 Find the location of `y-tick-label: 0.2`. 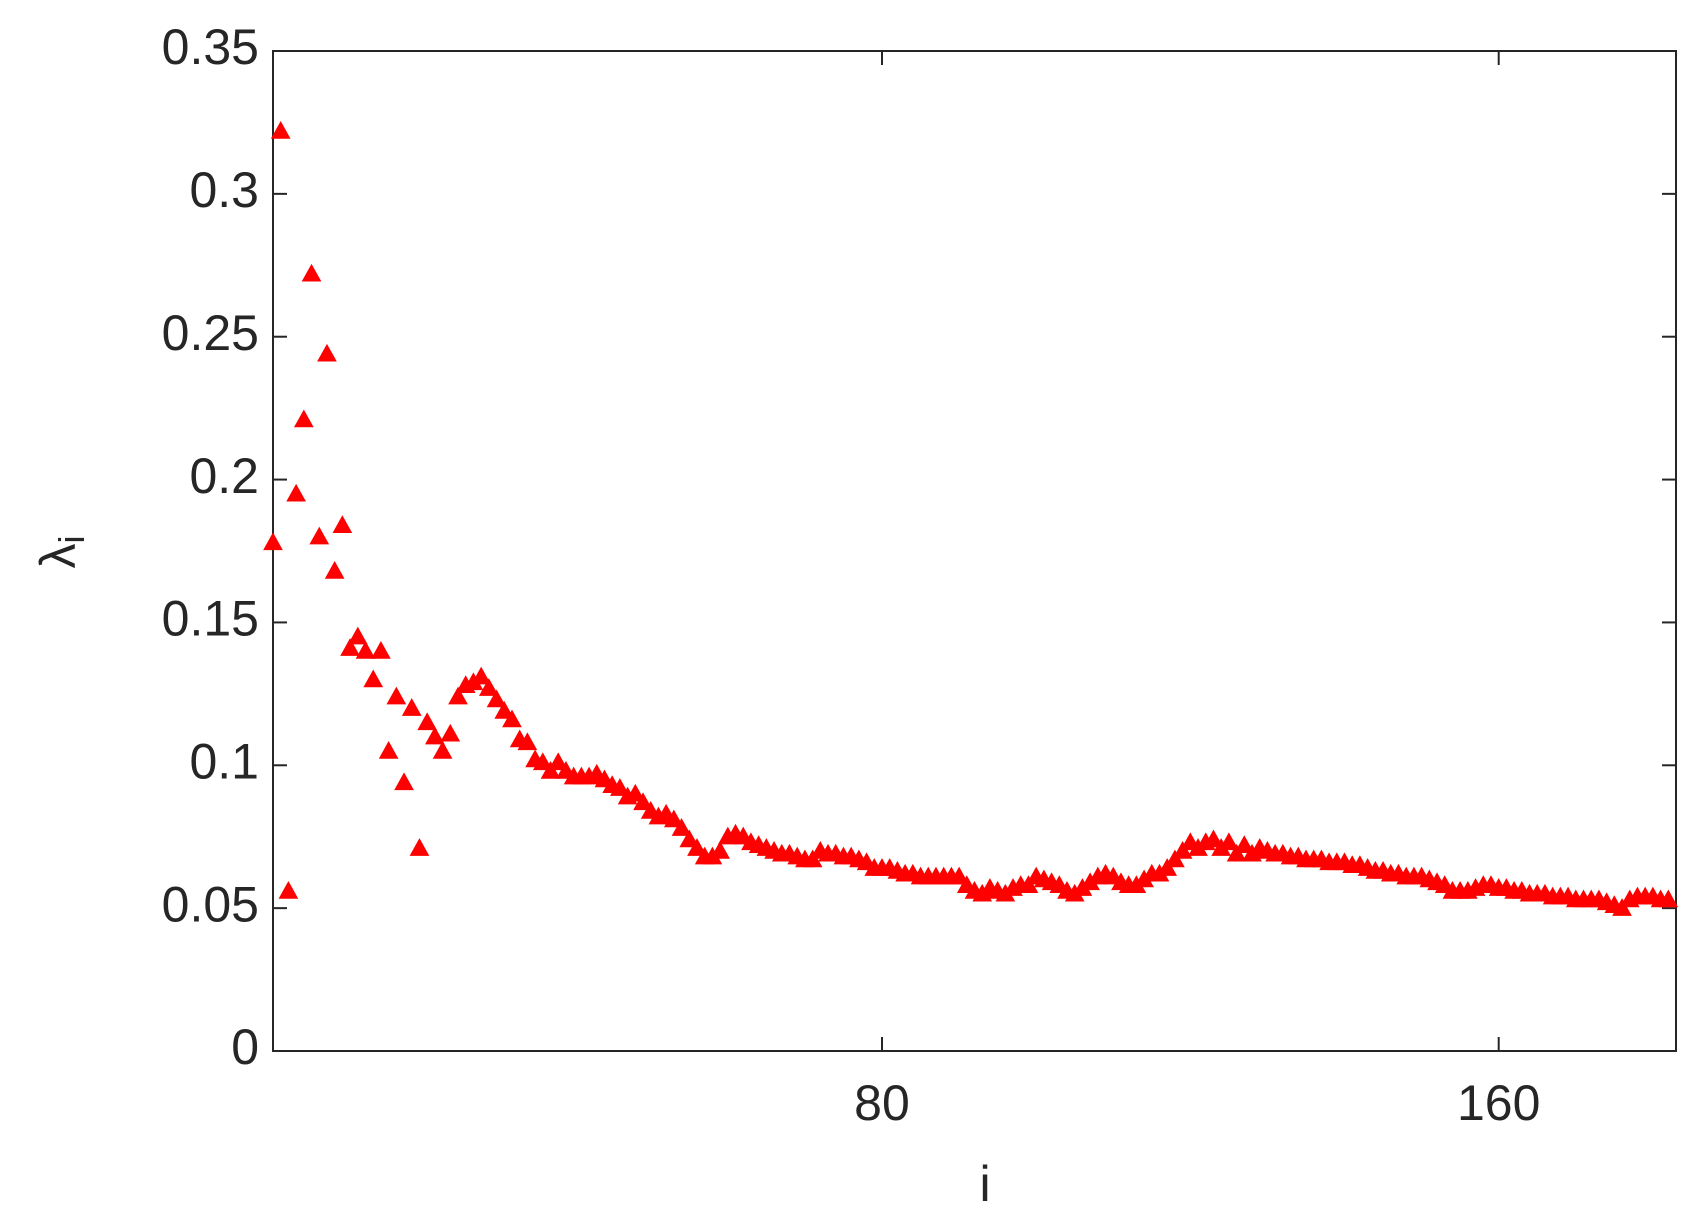

y-tick-label: 0.2 is located at coordinates (224, 476).